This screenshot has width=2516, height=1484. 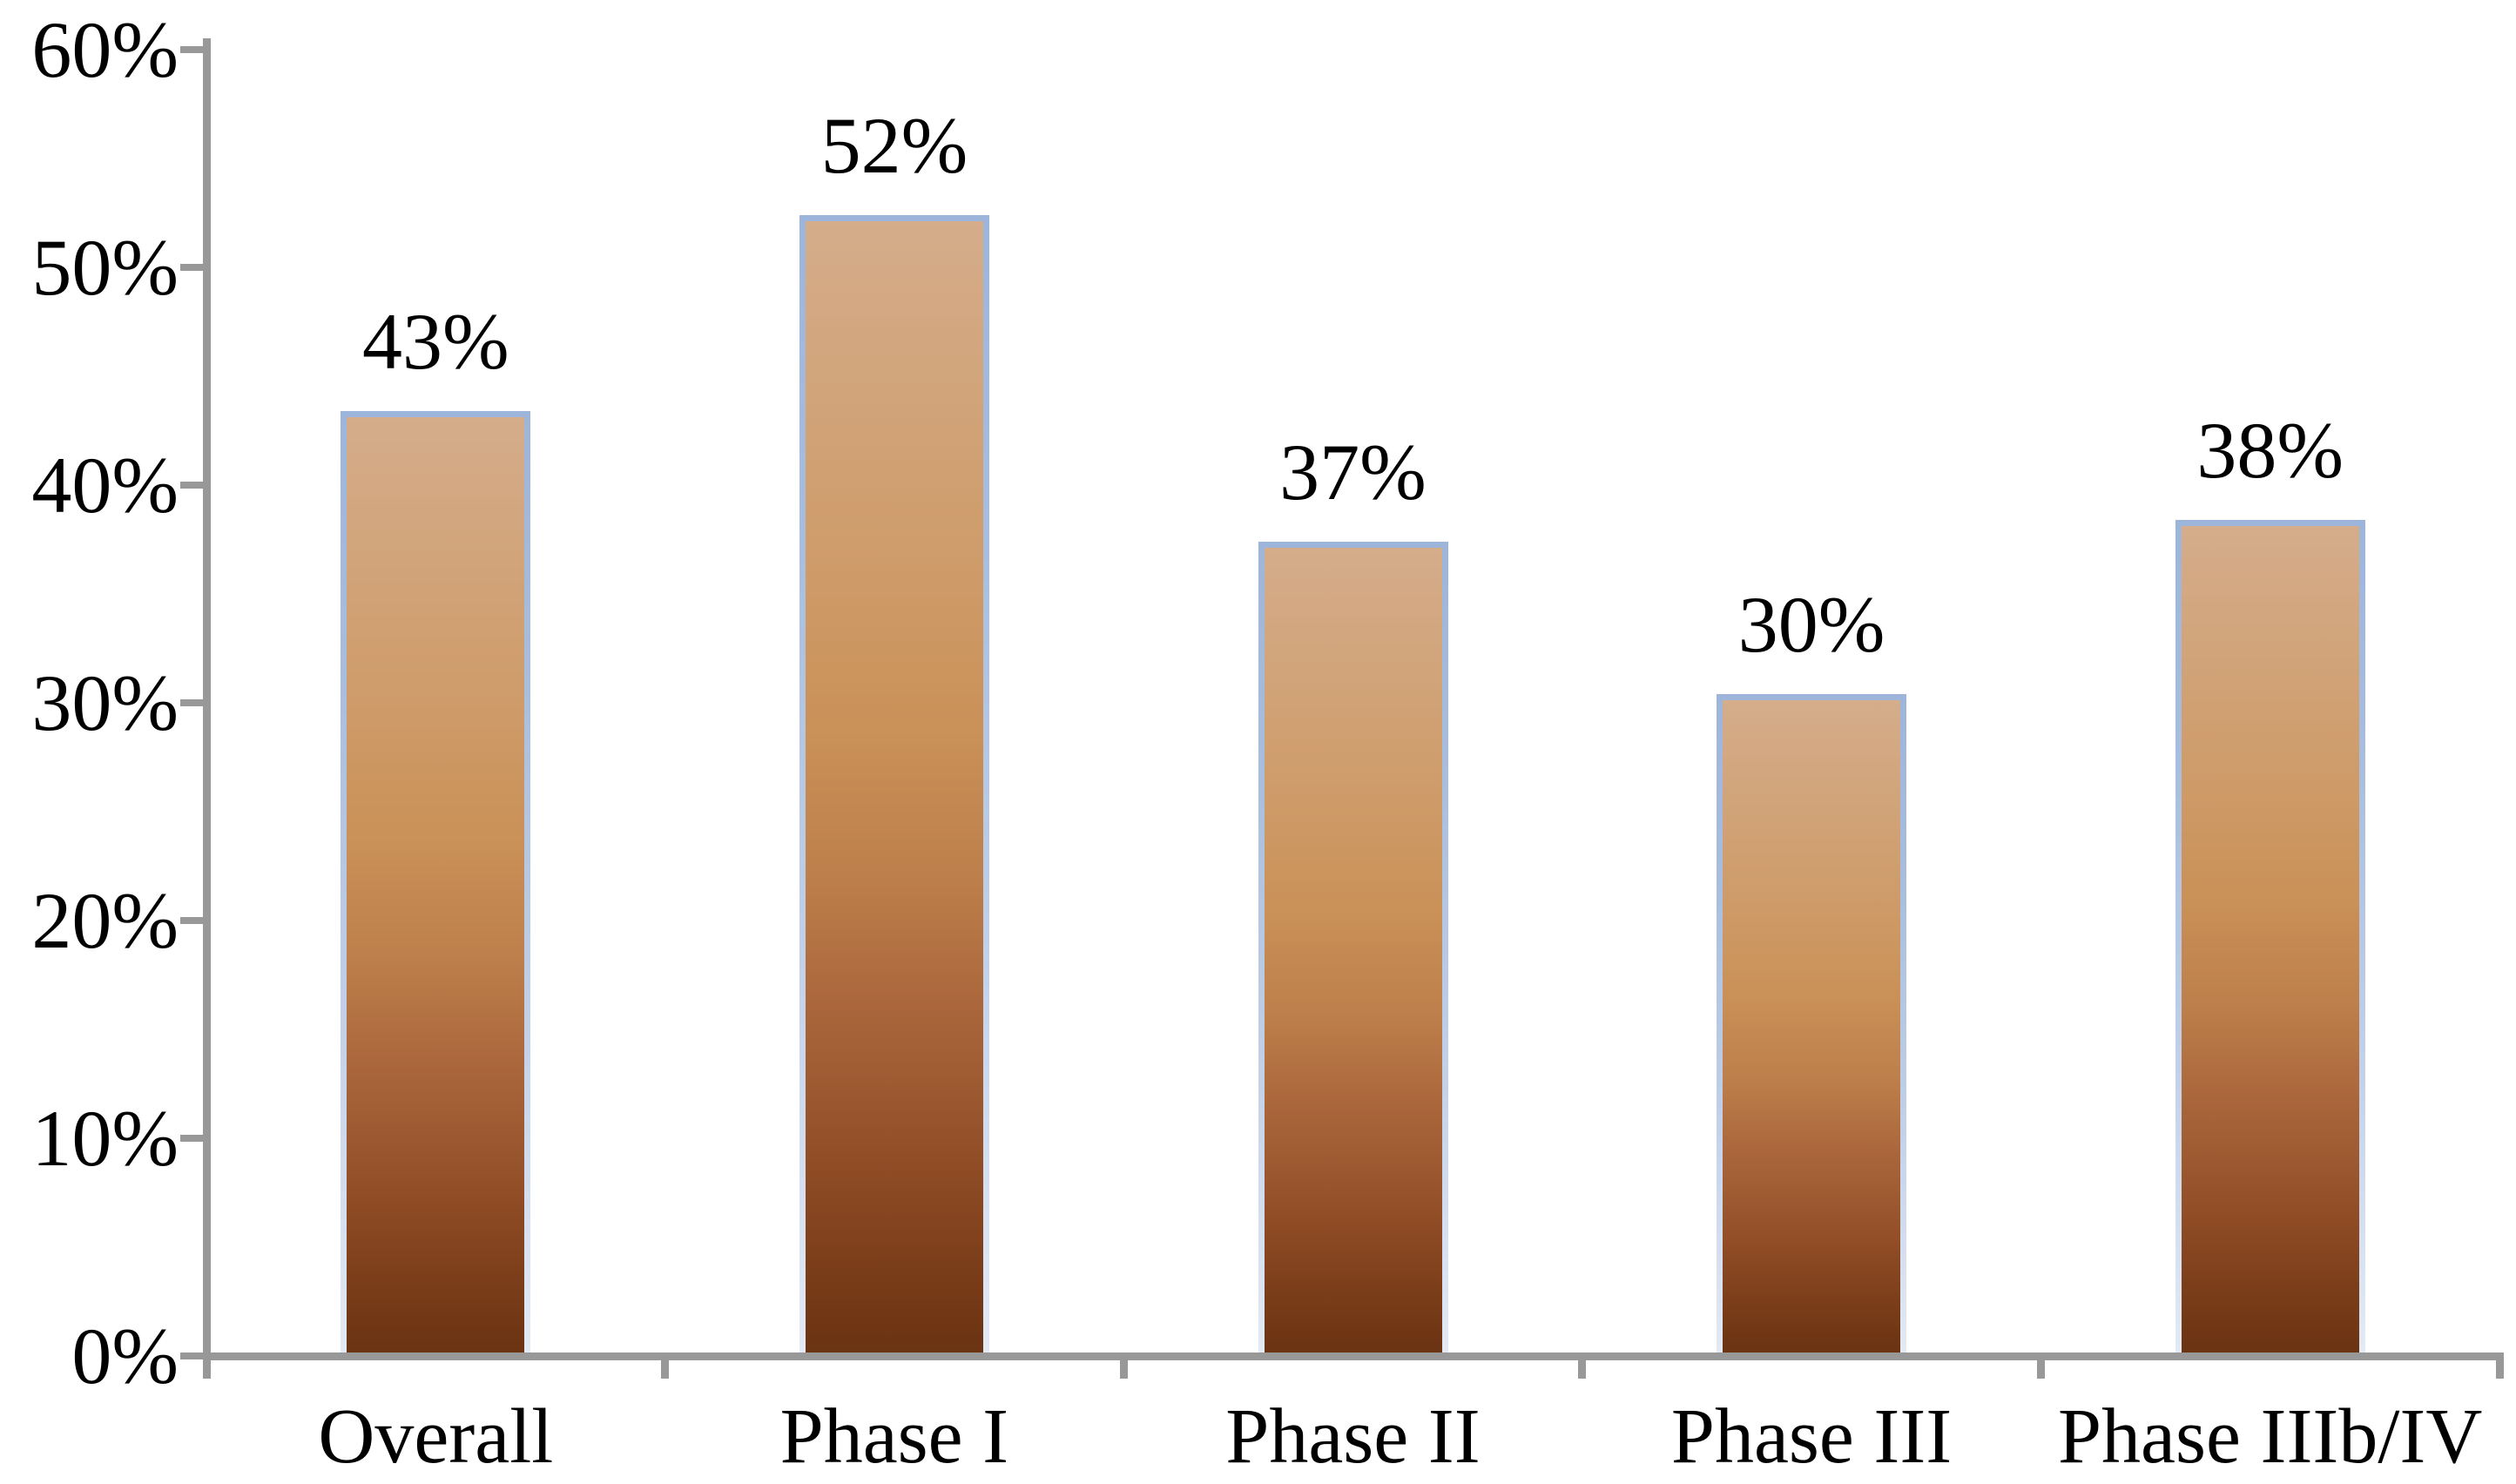 What do you see at coordinates (105, 920) in the screenshot?
I see `y-tick-label: 20%` at bounding box center [105, 920].